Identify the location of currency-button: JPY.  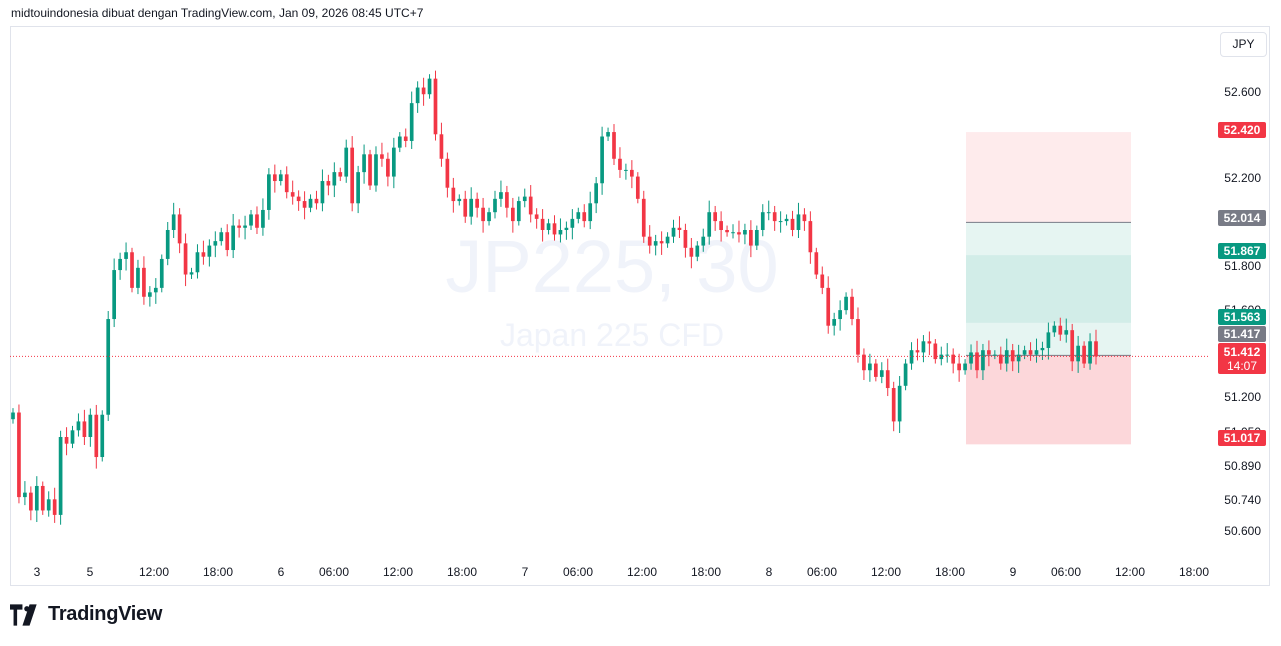
(1243, 44).